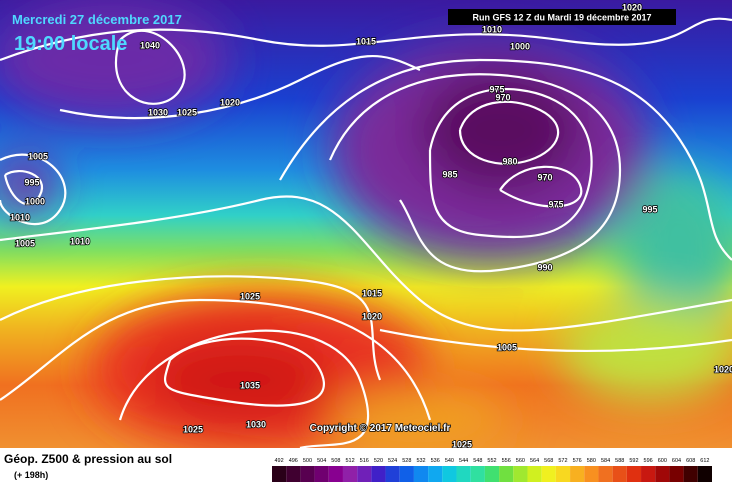  I want to click on scale-label: 544, so click(463, 461).